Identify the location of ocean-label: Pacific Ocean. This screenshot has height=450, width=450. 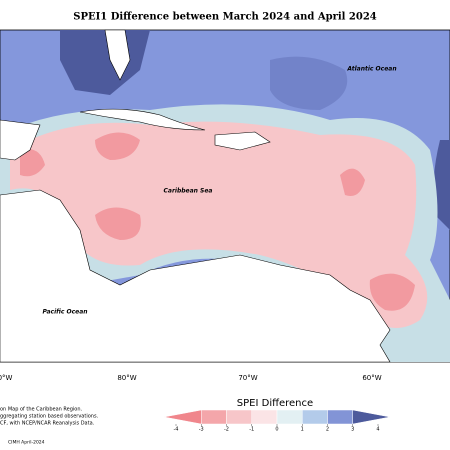
(64, 312).